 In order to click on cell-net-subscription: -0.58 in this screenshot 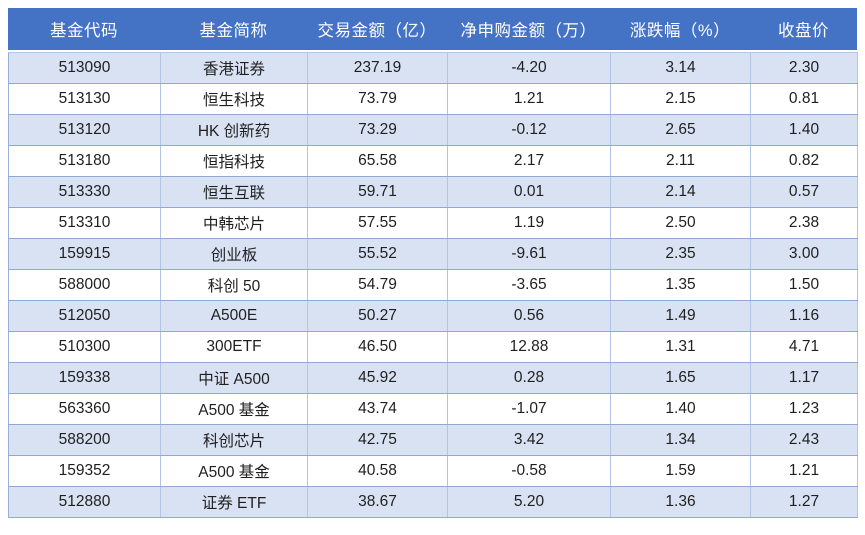, I will do `click(529, 471)`.